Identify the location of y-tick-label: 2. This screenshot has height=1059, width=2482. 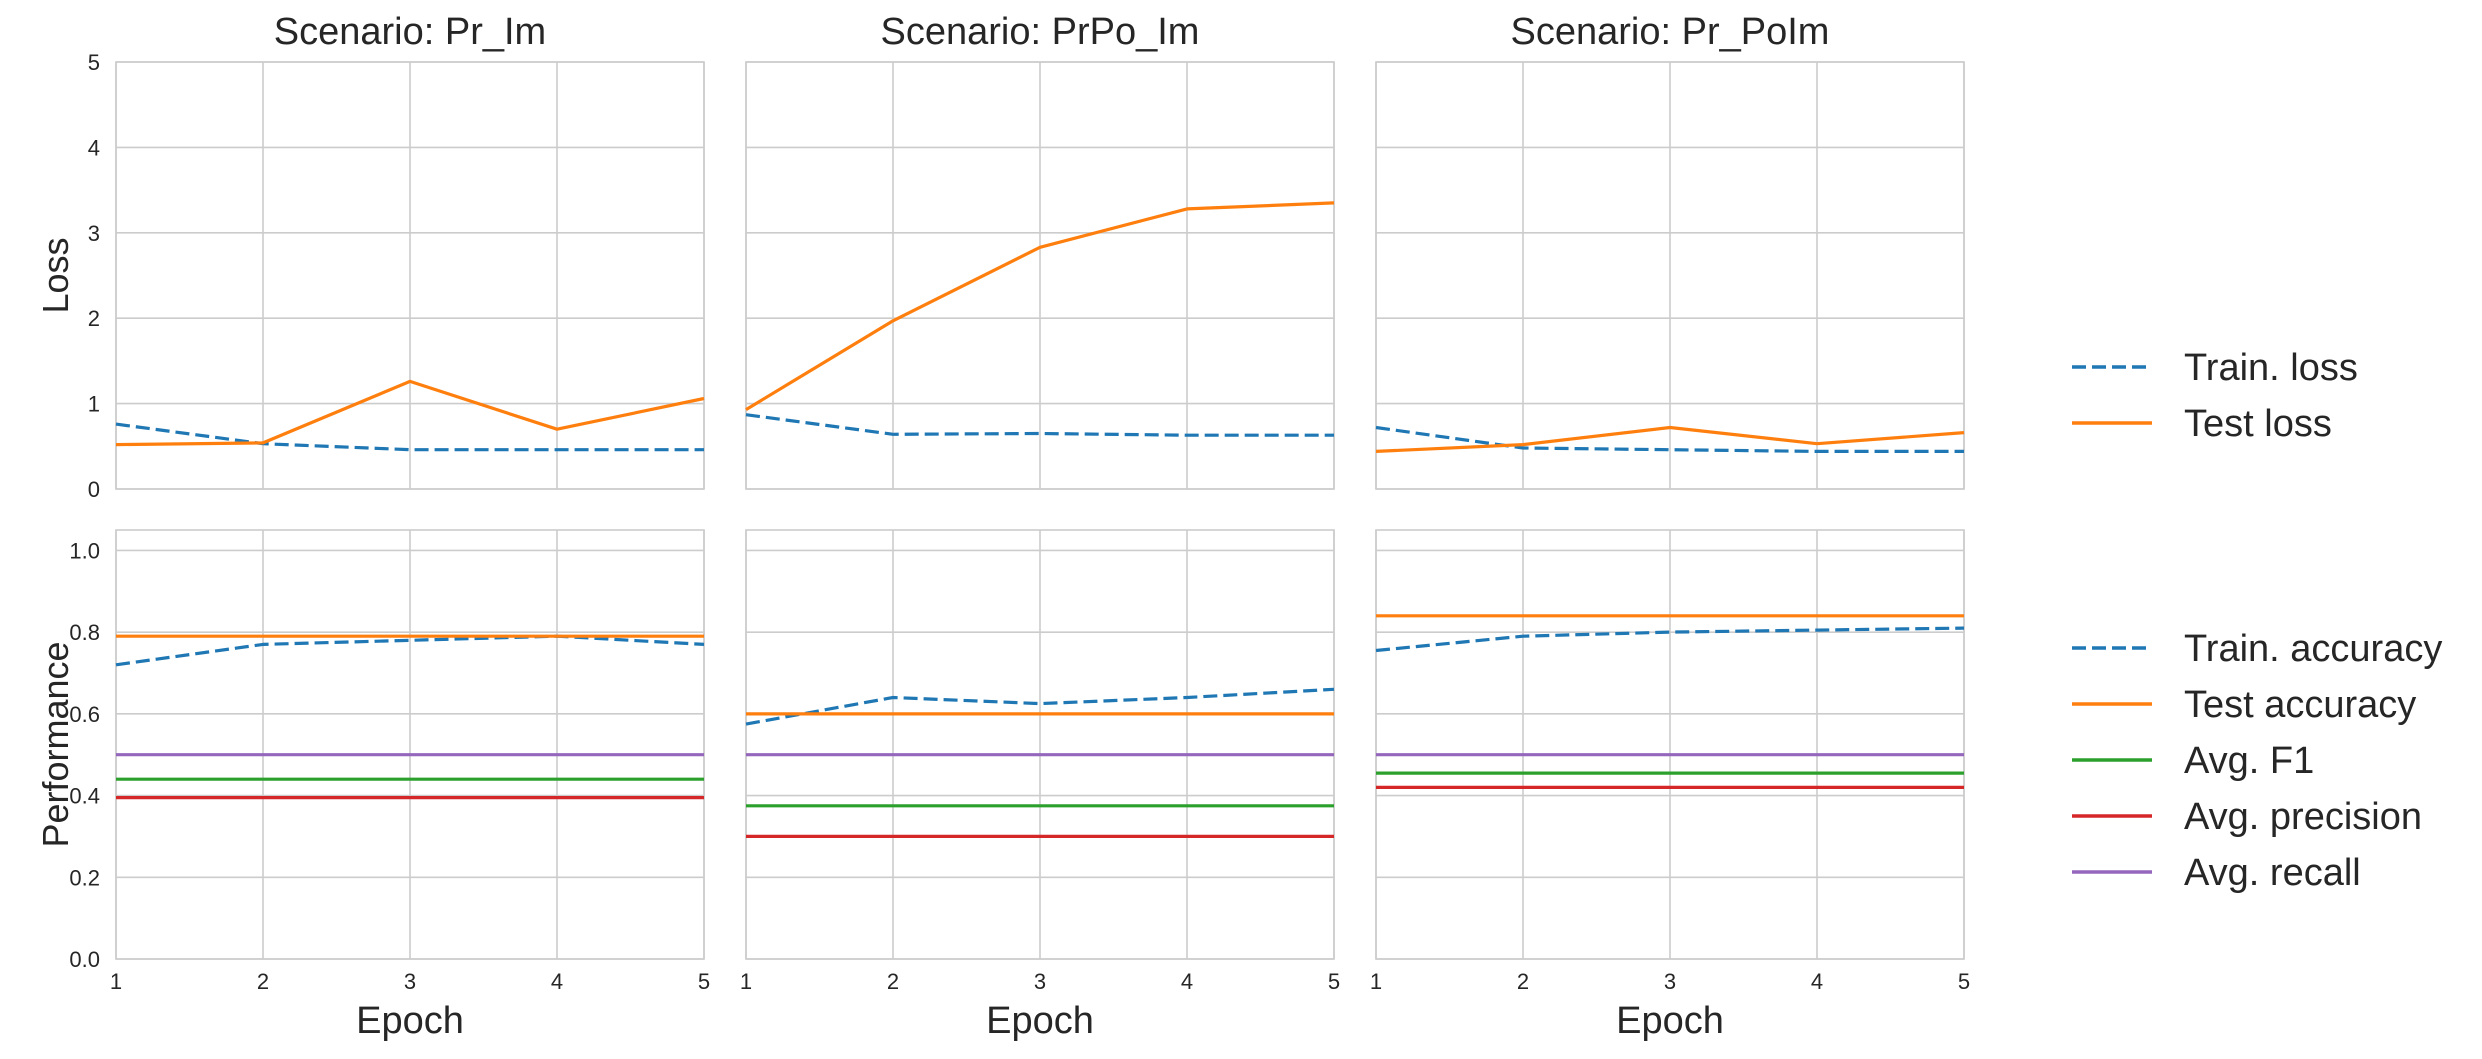
(94, 318).